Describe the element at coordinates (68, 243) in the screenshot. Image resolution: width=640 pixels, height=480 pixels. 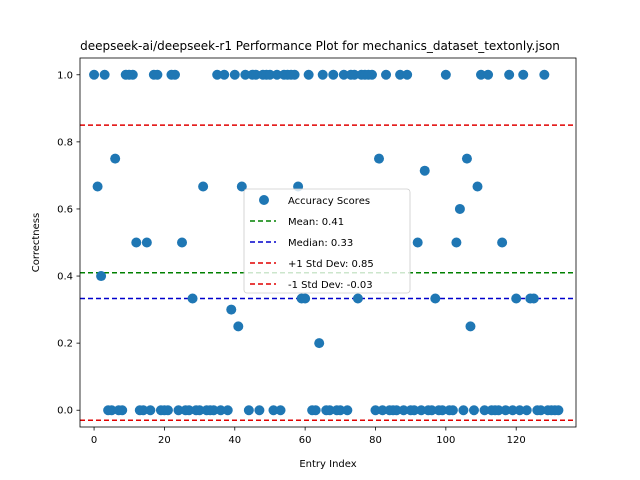
I see `y-axis: 0.0 0.2 0.4 0.6 0.8 1.0` at that location.